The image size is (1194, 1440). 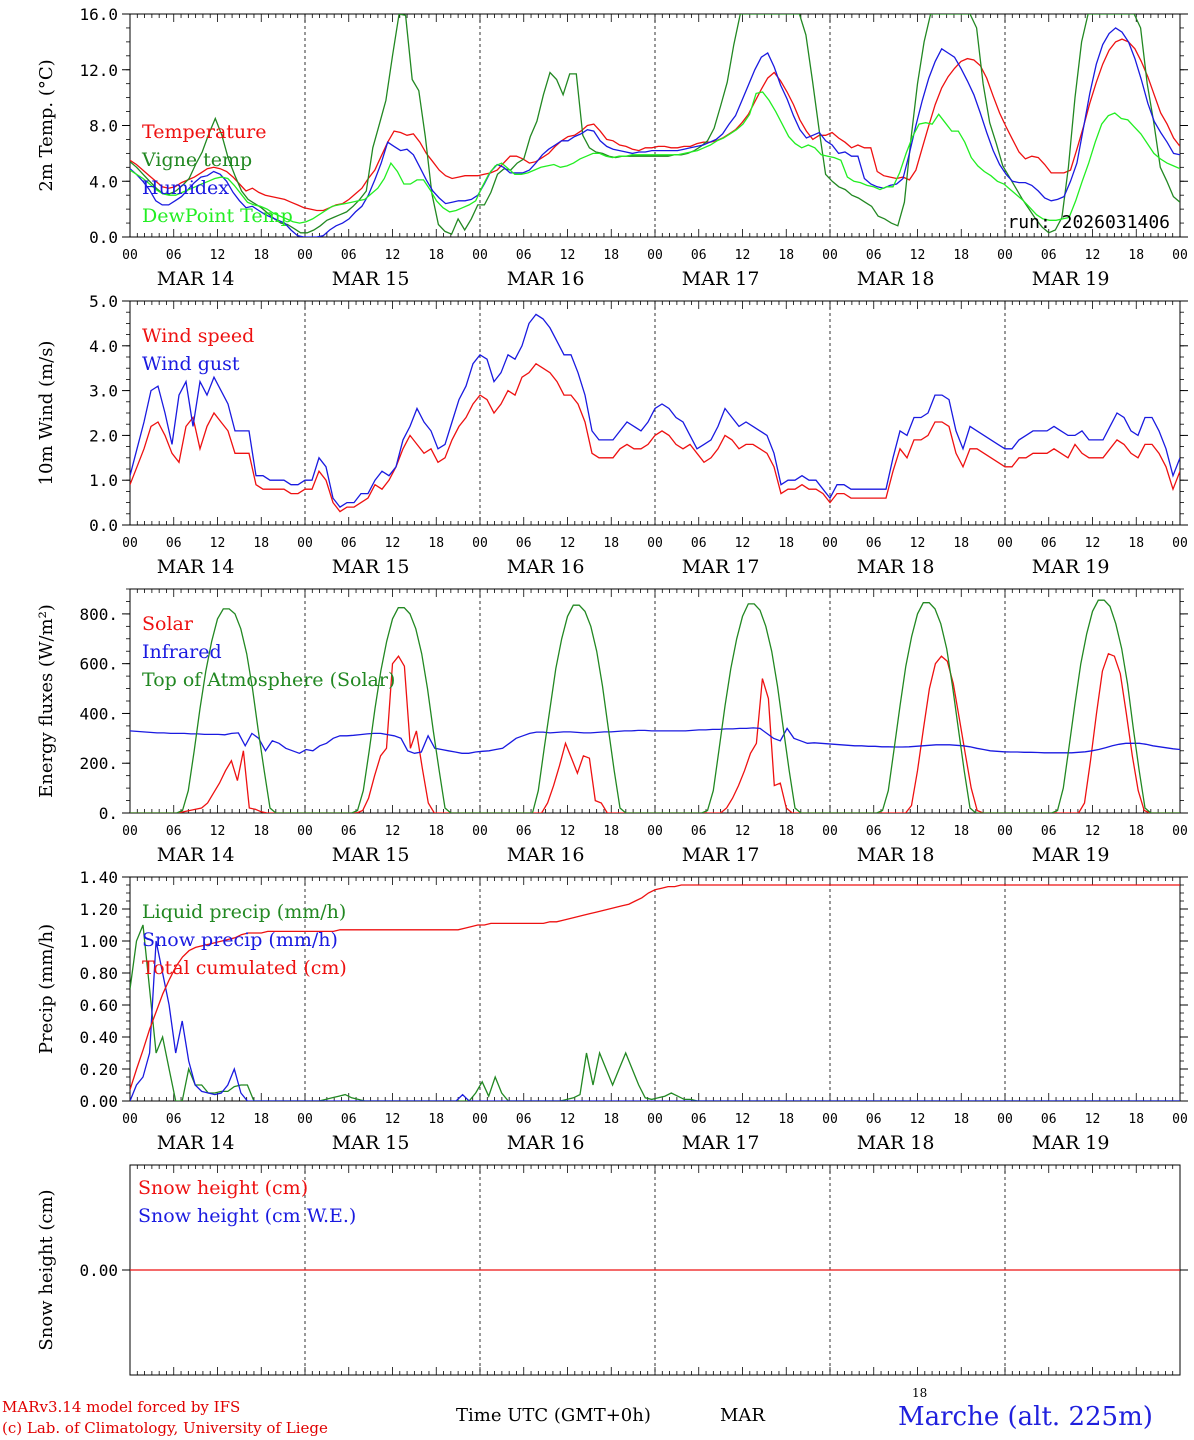 What do you see at coordinates (223, 1188) in the screenshot?
I see `legend-entry: Snow height (cm)` at bounding box center [223, 1188].